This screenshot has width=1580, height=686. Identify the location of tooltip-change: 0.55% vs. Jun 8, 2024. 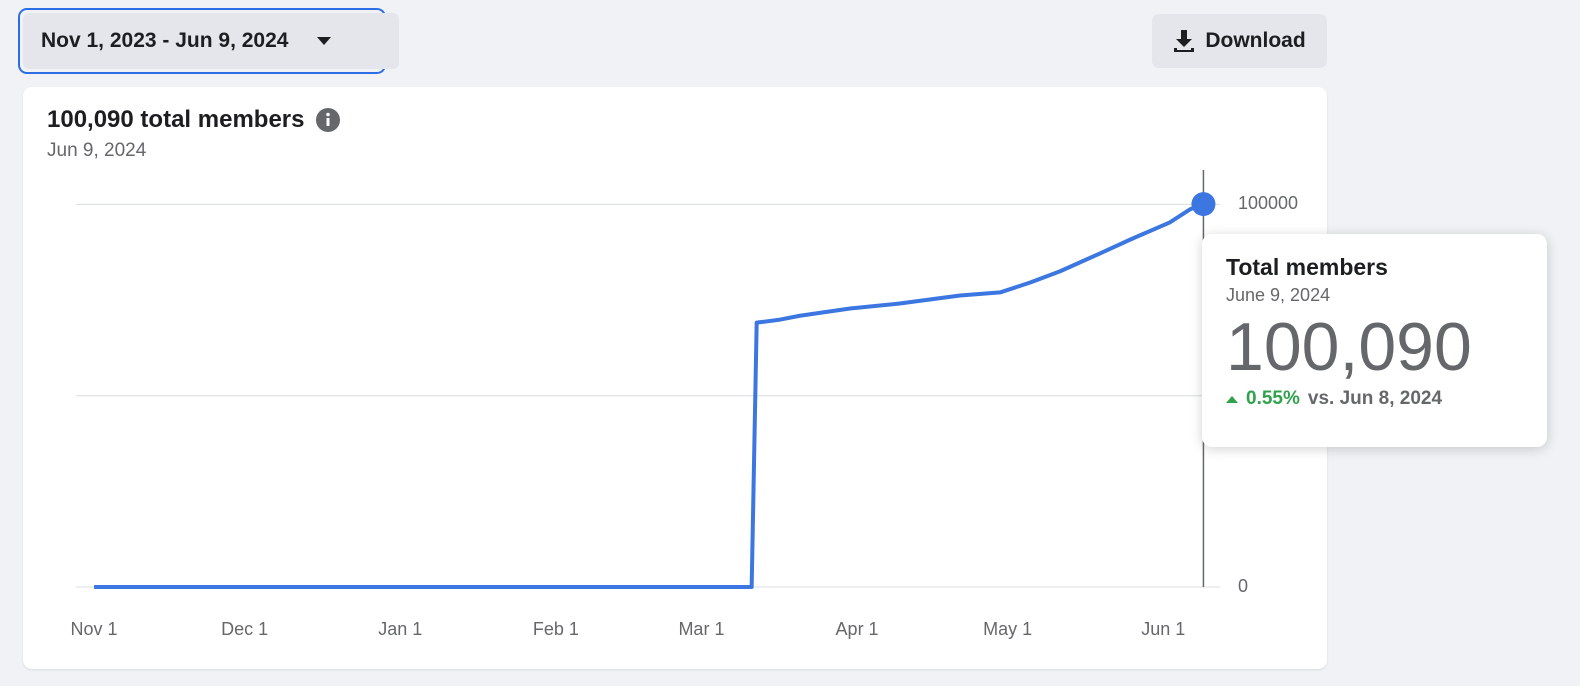
(1374, 399).